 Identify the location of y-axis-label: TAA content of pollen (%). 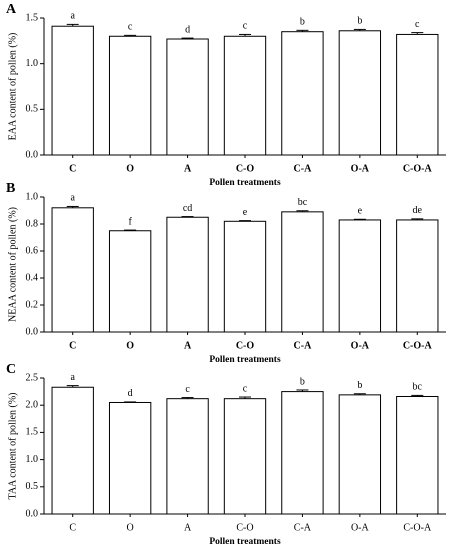
(12, 446).